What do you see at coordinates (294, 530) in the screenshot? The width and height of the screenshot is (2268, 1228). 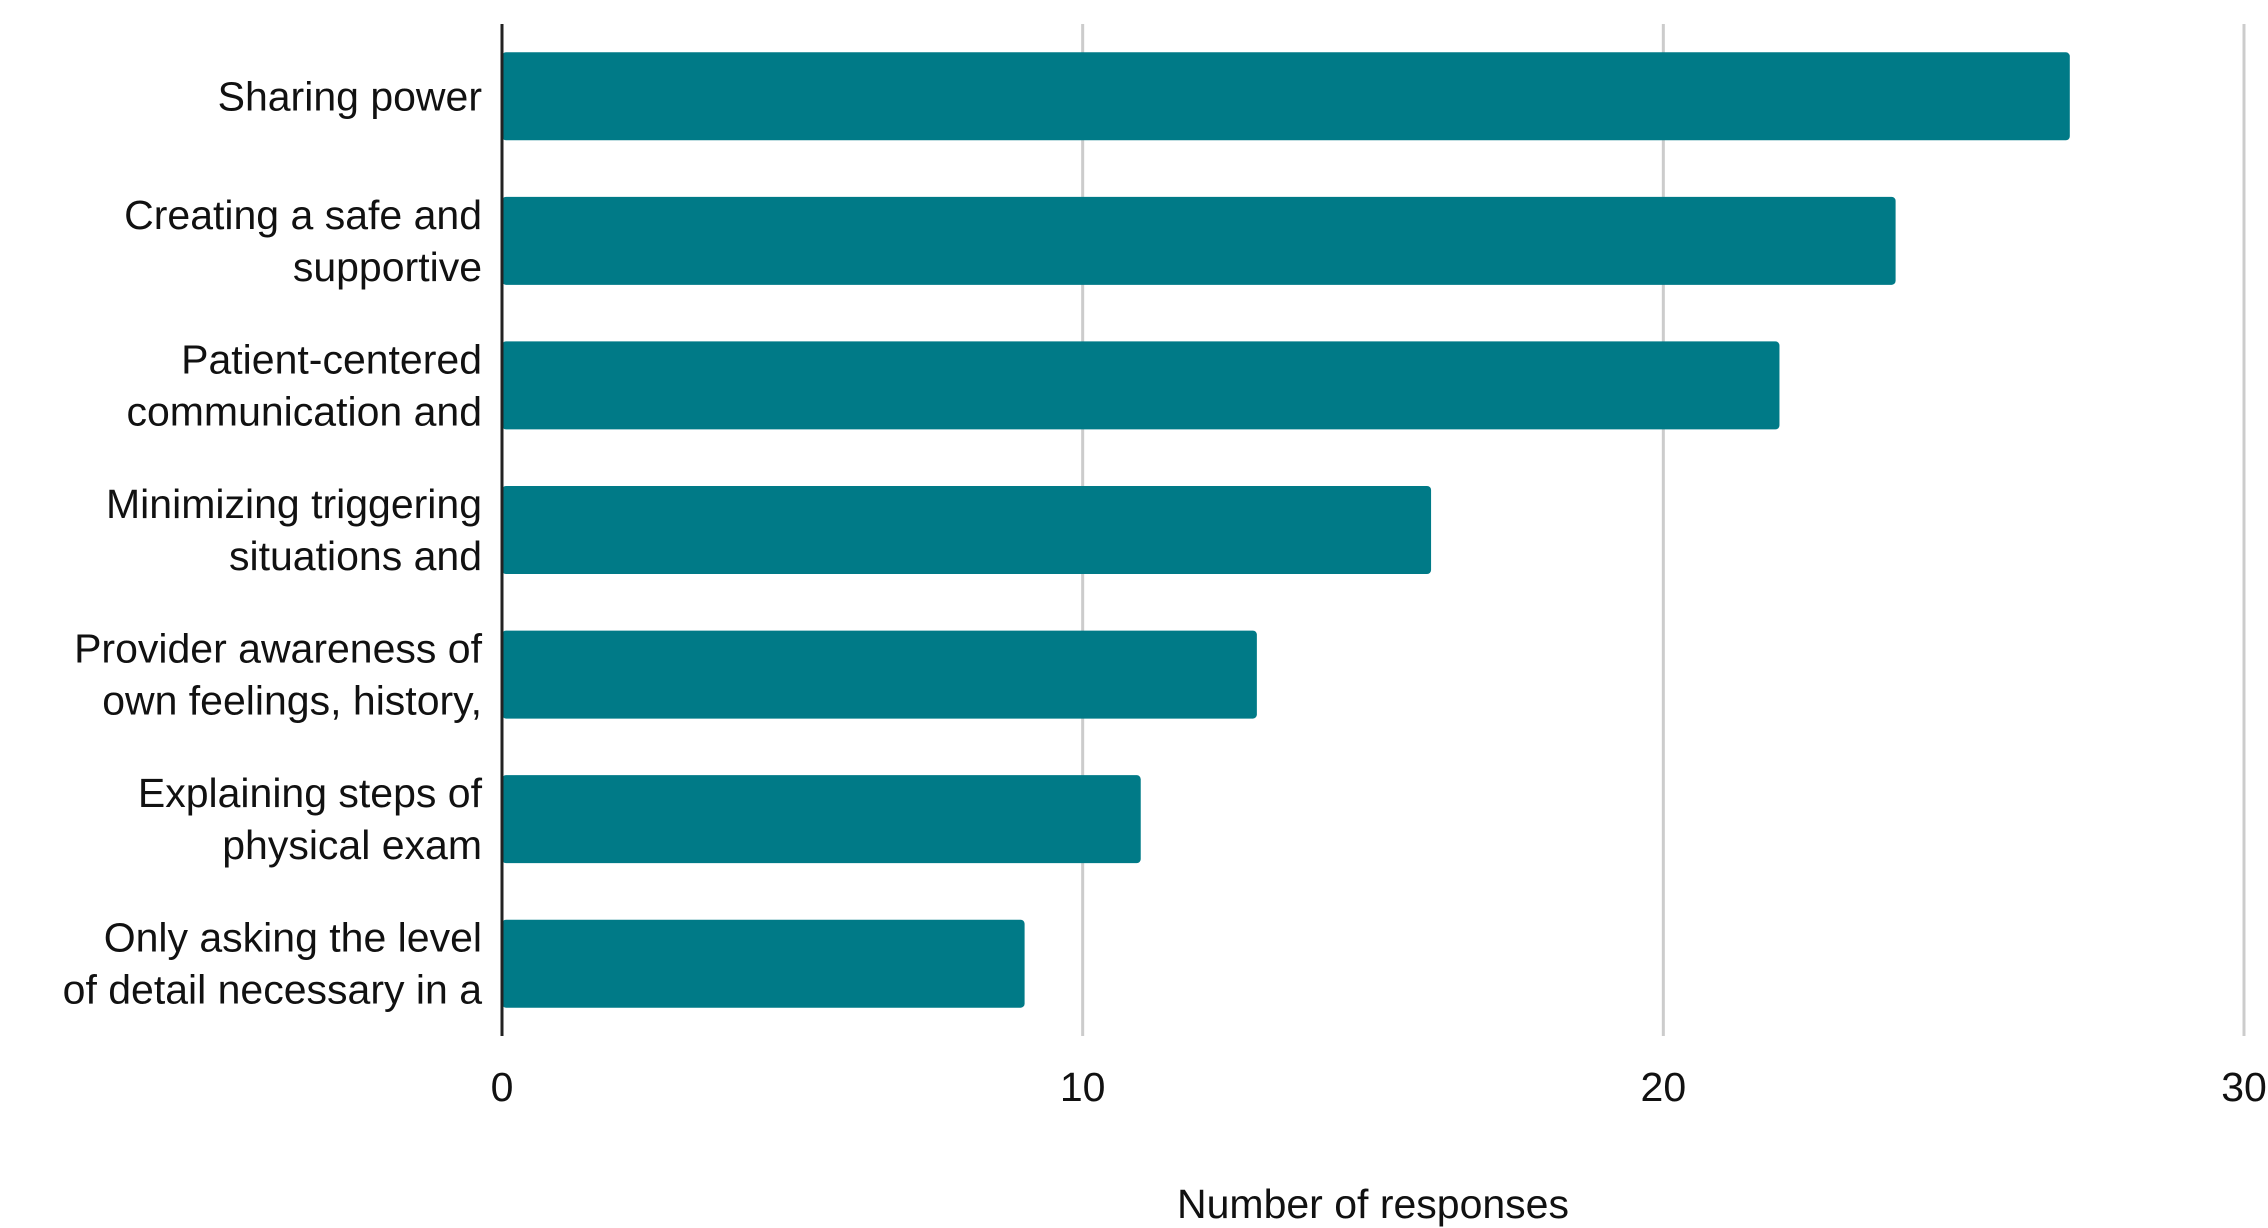 I see `category-label: Minimizing triggering situations and` at bounding box center [294, 530].